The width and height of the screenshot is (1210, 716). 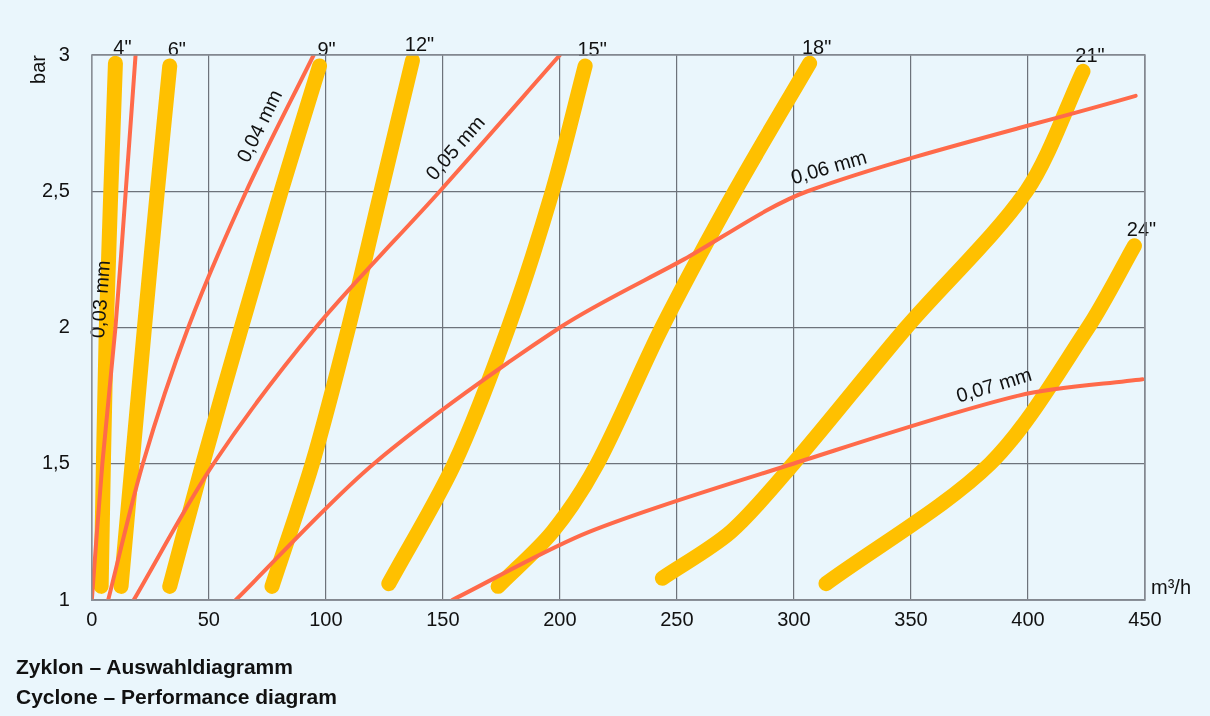 What do you see at coordinates (55, 189) in the screenshot?
I see `y-tick-label: 2,5` at bounding box center [55, 189].